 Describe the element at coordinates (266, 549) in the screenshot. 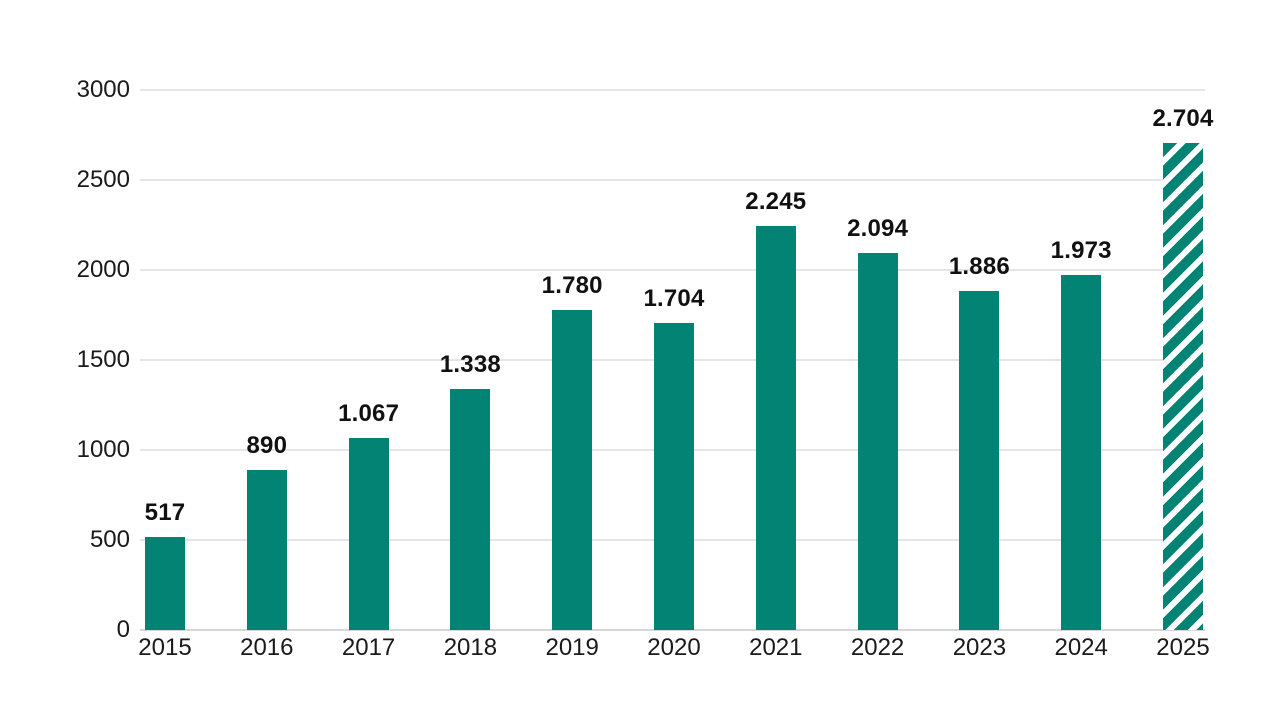

I see `bar-2016` at that location.